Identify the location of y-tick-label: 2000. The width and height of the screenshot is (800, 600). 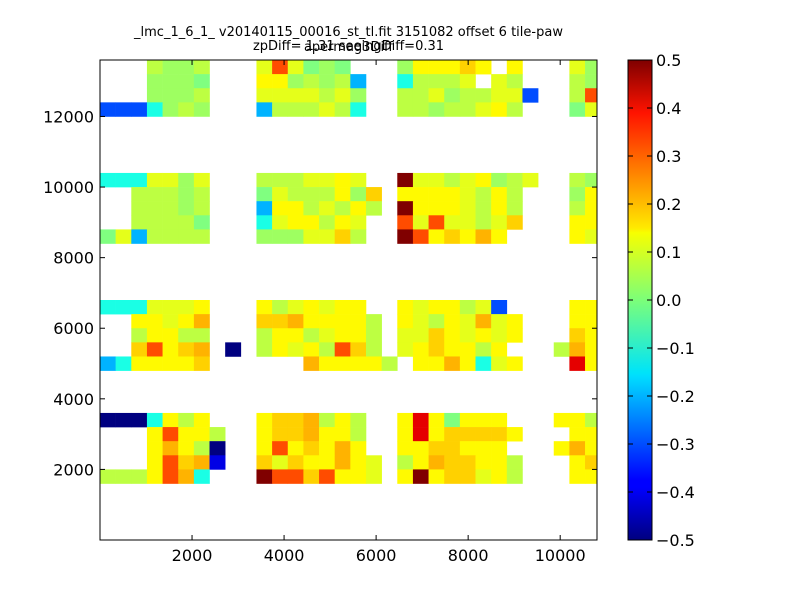
(73, 469).